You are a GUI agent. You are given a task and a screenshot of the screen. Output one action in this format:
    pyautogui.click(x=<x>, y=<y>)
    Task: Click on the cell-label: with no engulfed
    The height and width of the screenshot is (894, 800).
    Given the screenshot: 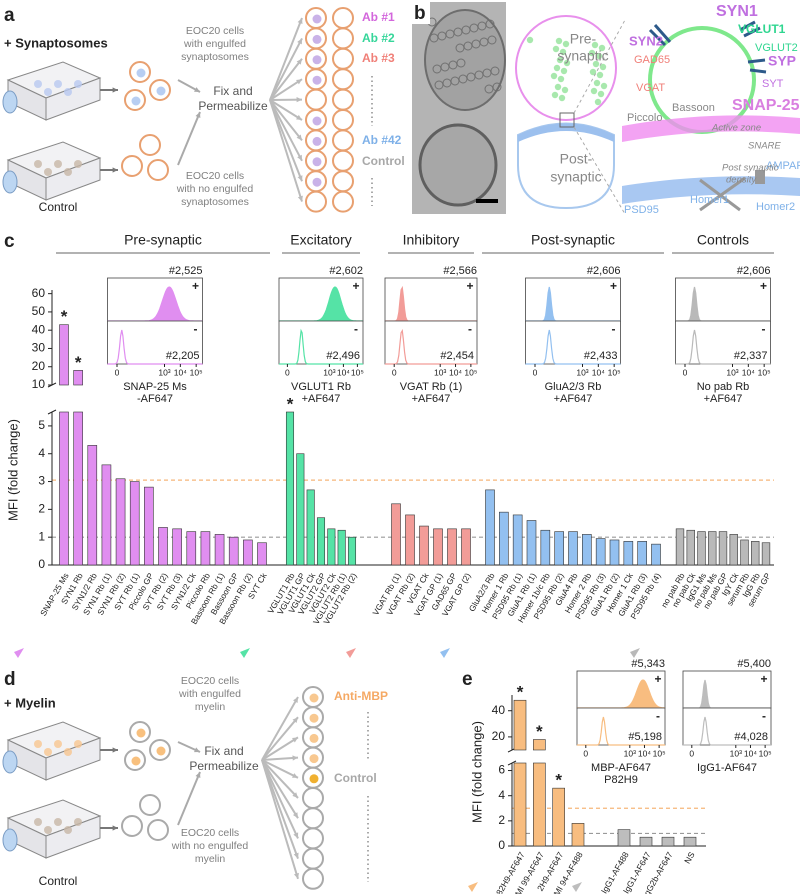 What is the action you would take?
    pyautogui.click(x=210, y=846)
    